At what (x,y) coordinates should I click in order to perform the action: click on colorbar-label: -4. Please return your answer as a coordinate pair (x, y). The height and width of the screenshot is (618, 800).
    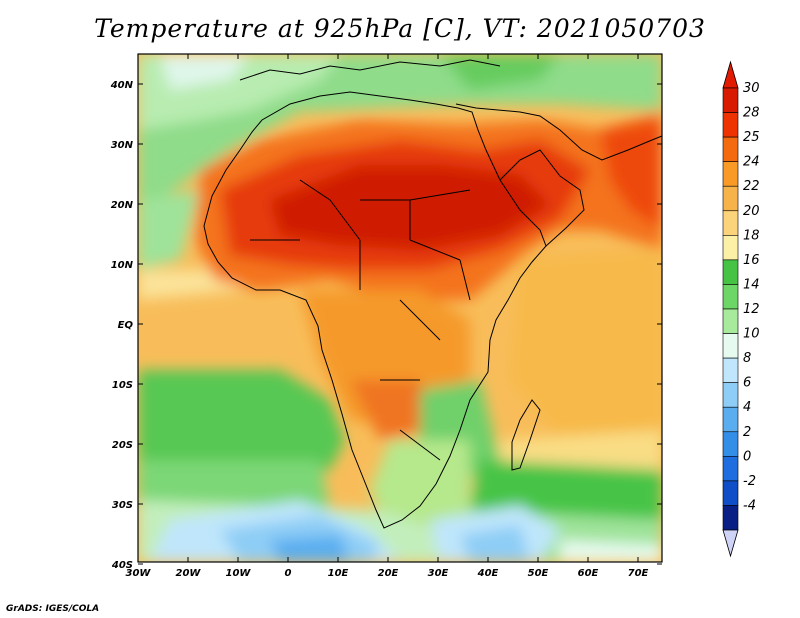
    Looking at the image, I should click on (749, 505).